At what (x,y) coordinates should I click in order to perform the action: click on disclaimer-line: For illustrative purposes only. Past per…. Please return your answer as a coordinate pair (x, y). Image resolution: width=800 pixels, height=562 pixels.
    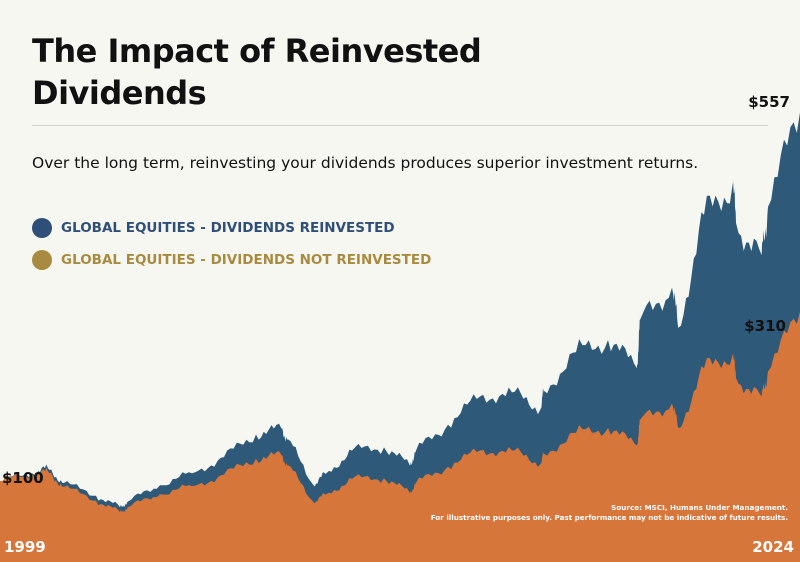
    Looking at the image, I should click on (609, 517).